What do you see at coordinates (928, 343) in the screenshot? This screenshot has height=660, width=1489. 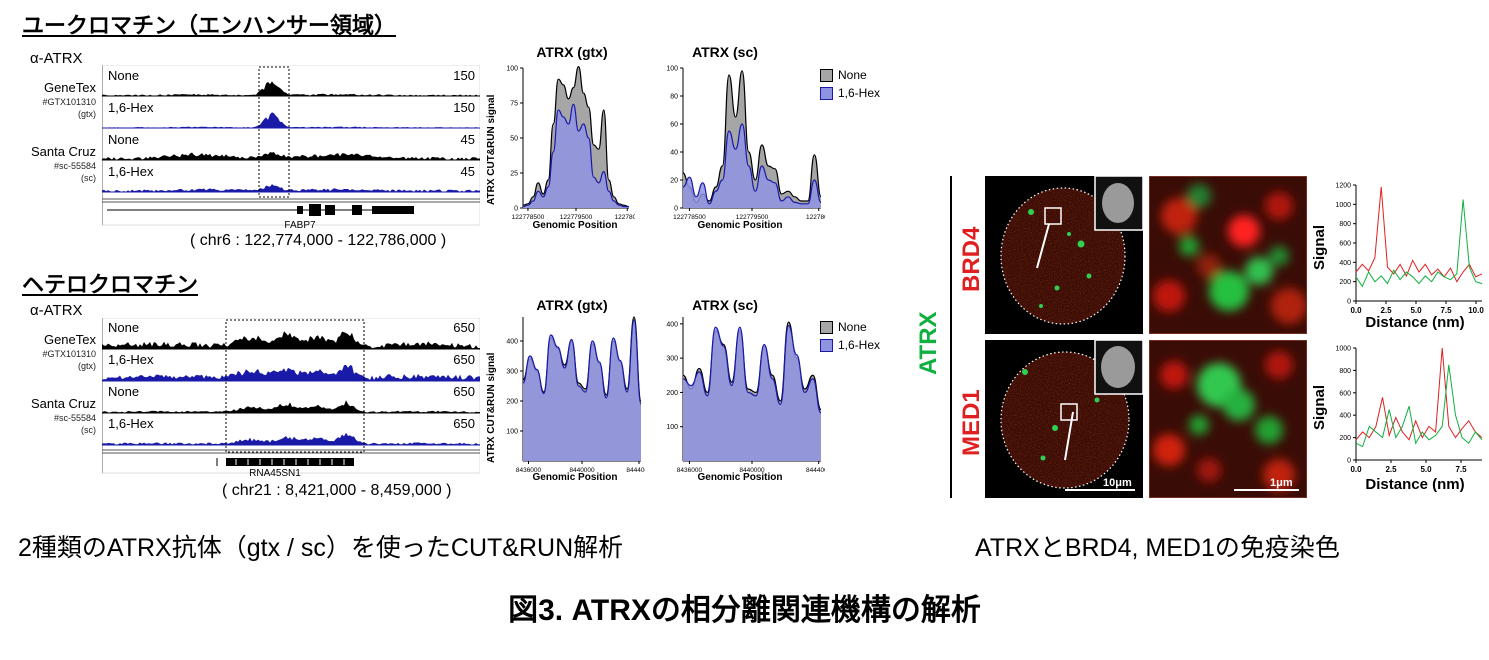 I see `atrx-channel-label: ATRX` at bounding box center [928, 343].